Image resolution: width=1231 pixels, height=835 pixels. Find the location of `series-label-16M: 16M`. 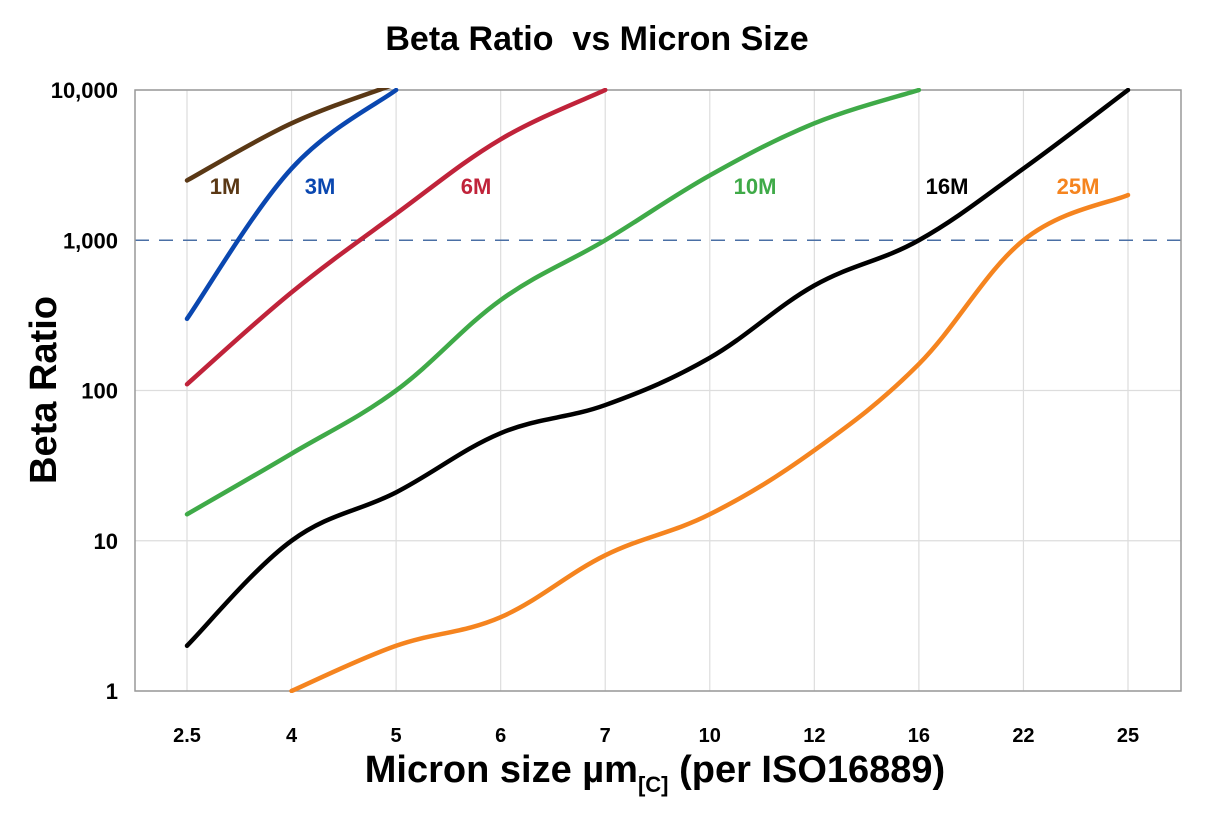

series-label-16M: 16M is located at coordinates (947, 186).